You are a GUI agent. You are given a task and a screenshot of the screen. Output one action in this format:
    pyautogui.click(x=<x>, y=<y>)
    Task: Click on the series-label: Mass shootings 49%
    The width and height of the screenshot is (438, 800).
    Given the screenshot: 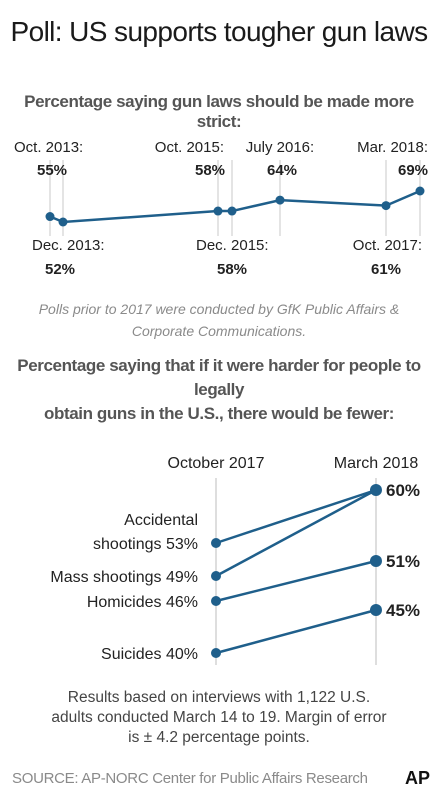 What is the action you would take?
    pyautogui.click(x=124, y=577)
    